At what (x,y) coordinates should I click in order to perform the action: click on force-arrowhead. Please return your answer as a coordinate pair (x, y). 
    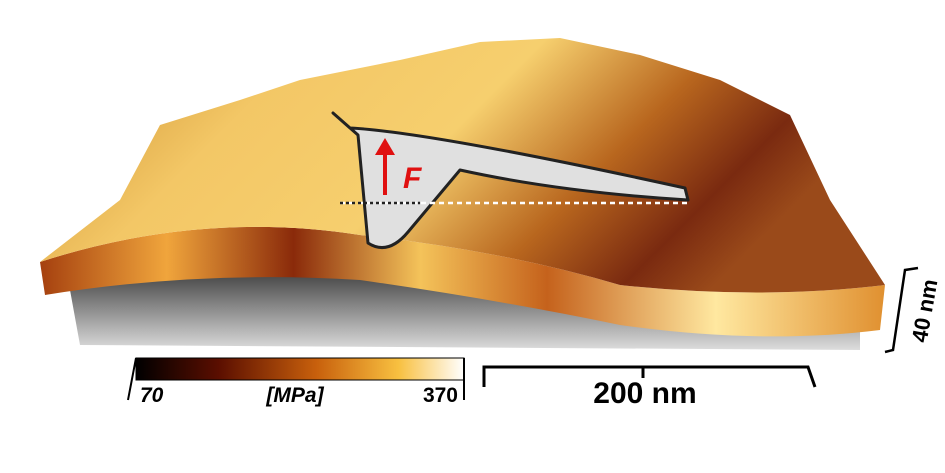
    Looking at the image, I should click on (385, 146).